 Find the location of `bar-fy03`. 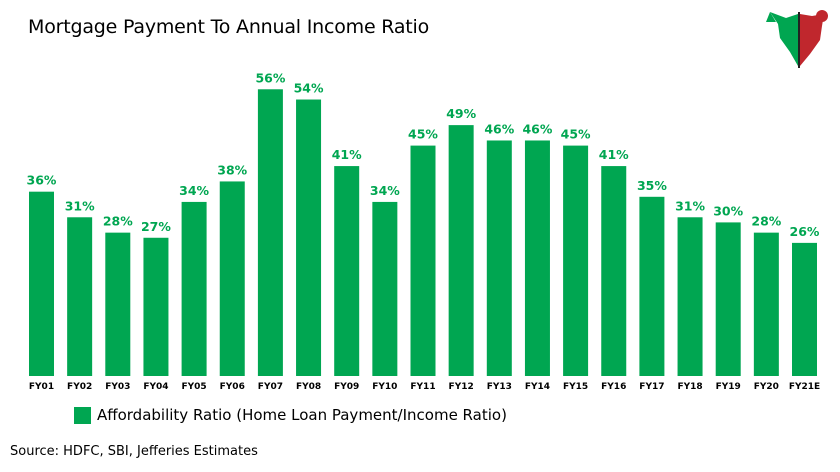

bar-fy03 is located at coordinates (118, 304).